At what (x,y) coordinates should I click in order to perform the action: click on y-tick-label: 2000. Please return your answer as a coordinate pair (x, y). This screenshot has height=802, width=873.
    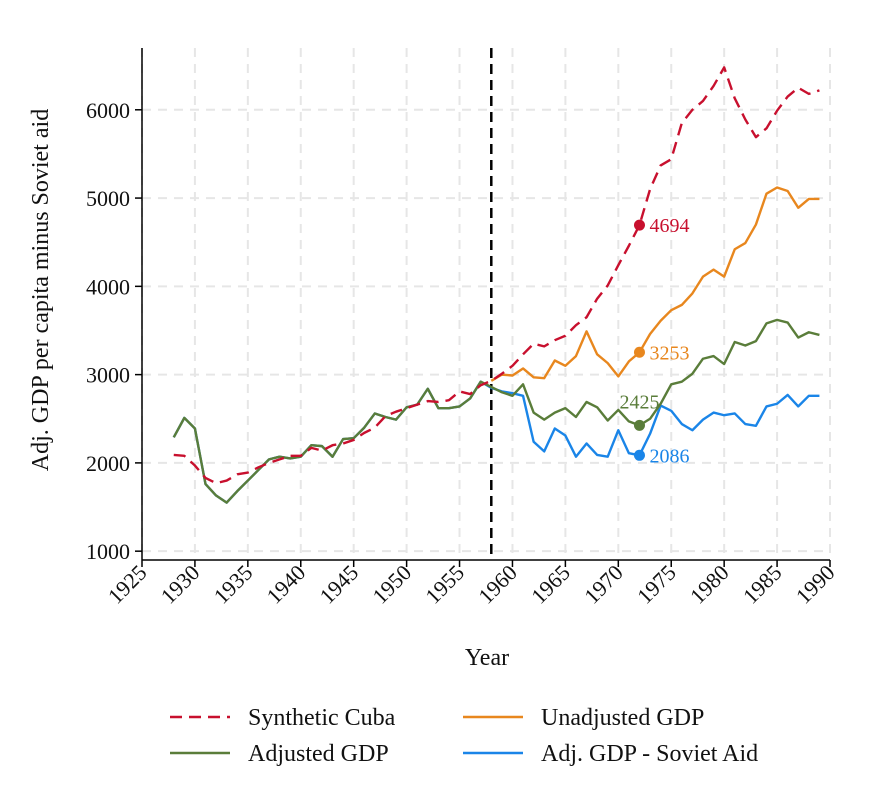
    Looking at the image, I should click on (108, 463).